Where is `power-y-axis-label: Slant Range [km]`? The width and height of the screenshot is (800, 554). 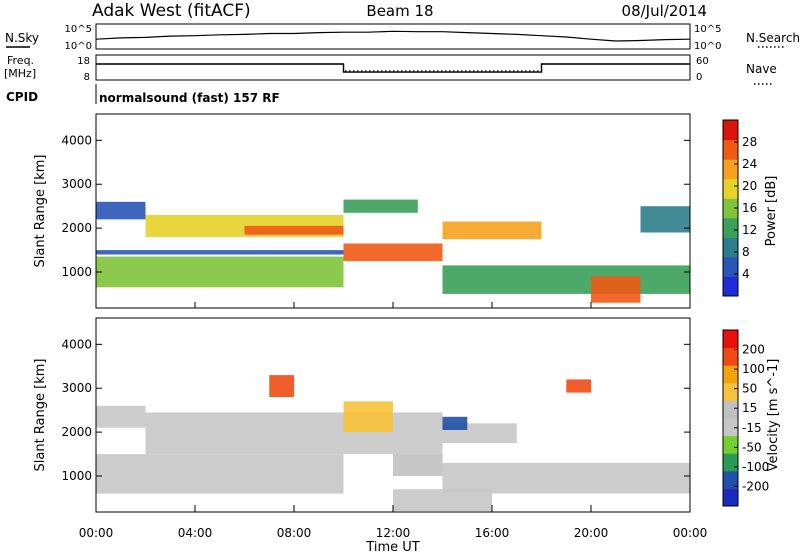 power-y-axis-label: Slant Range [km] is located at coordinates (40, 211).